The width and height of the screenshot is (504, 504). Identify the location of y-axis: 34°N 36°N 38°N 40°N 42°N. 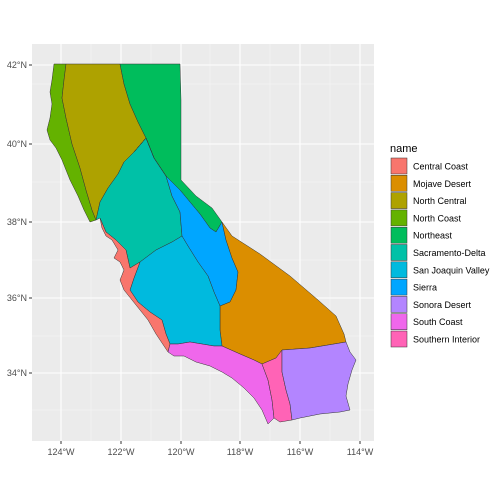
(19, 219).